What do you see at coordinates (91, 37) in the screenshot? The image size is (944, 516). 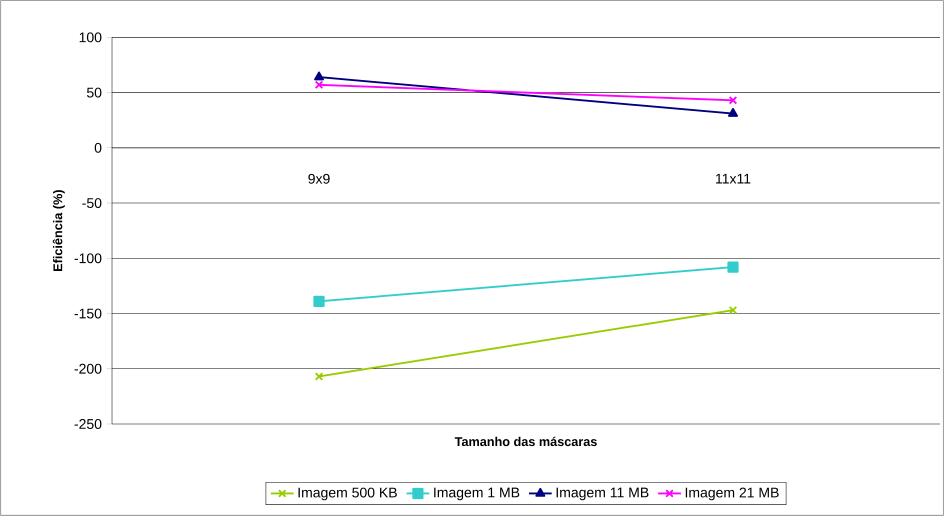 I see `y-tick-label: 100` at bounding box center [91, 37].